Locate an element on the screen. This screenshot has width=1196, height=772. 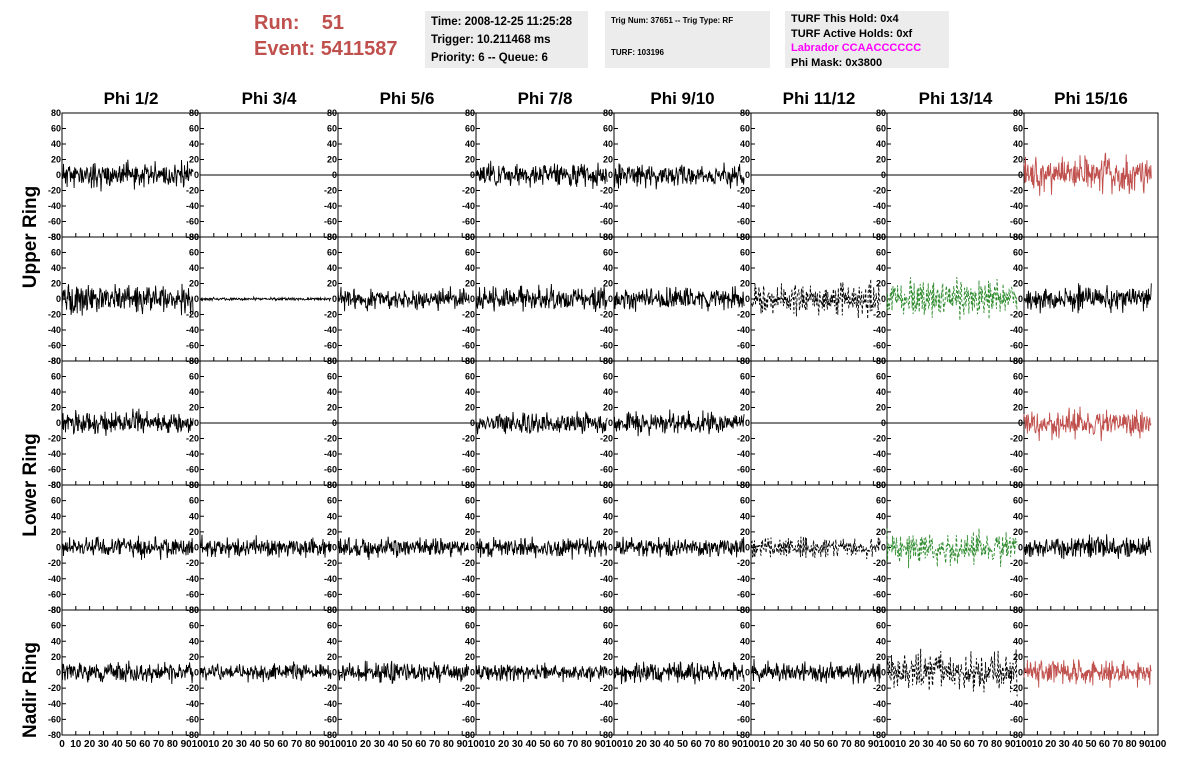
run-event-header: Run: 51 Event: 5411587 is located at coordinates (325, 36).